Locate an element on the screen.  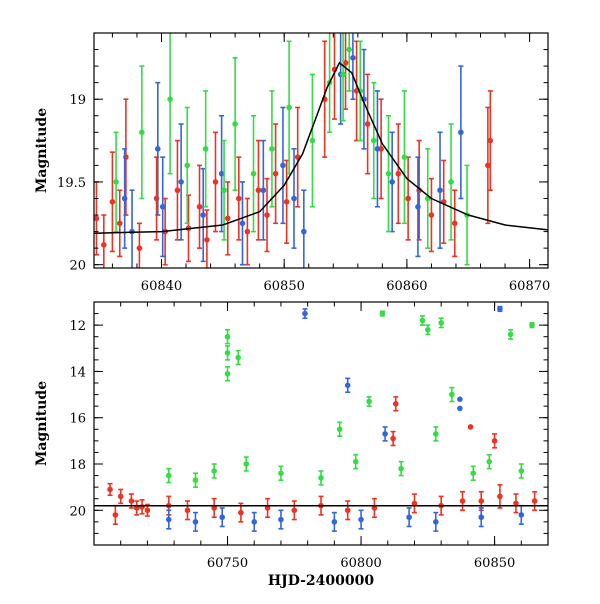
top-panel-y-tick-label: 19.5 is located at coordinates (71, 183).